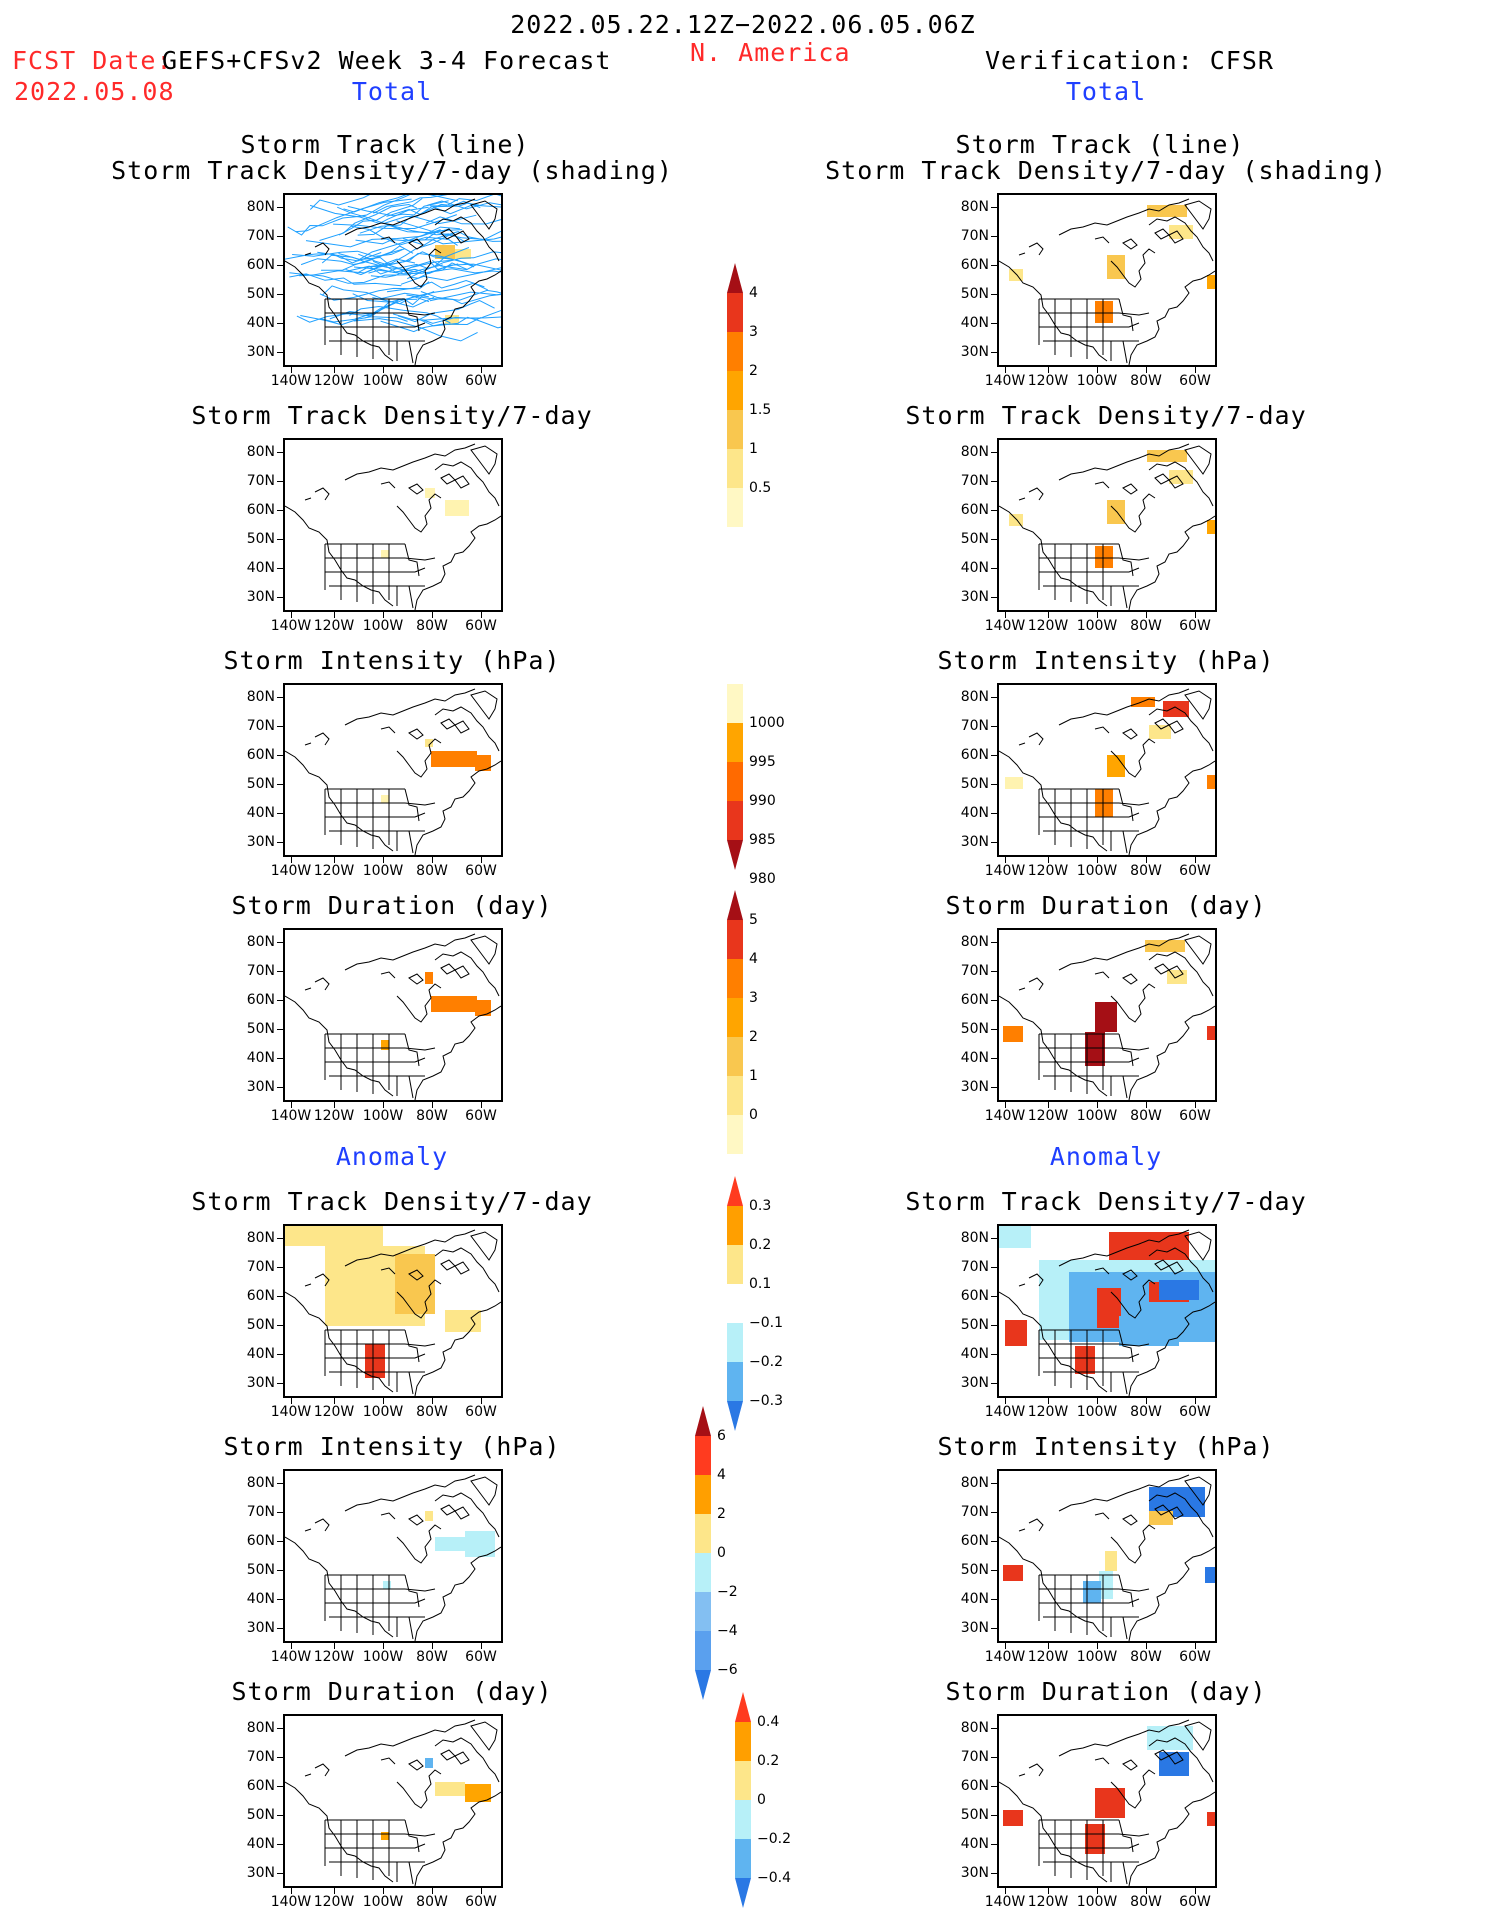 This screenshot has width=1487, height=1925. What do you see at coordinates (974, 726) in the screenshot?
I see `lat-label: 70N` at bounding box center [974, 726].